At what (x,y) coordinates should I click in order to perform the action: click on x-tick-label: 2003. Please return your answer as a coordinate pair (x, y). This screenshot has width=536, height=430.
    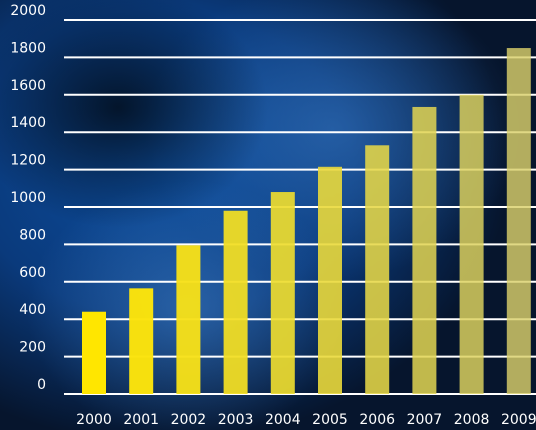
    Looking at the image, I should click on (236, 420).